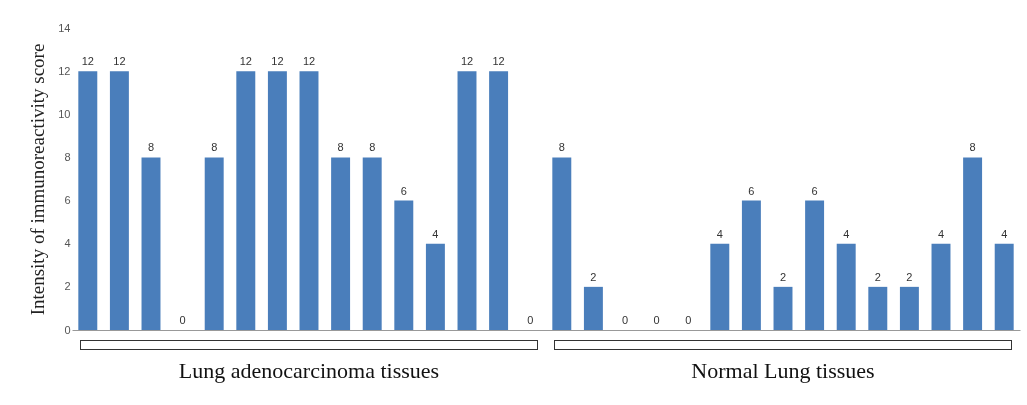 This screenshot has width=1027, height=405. I want to click on y-tick-label: 8, so click(67, 156).